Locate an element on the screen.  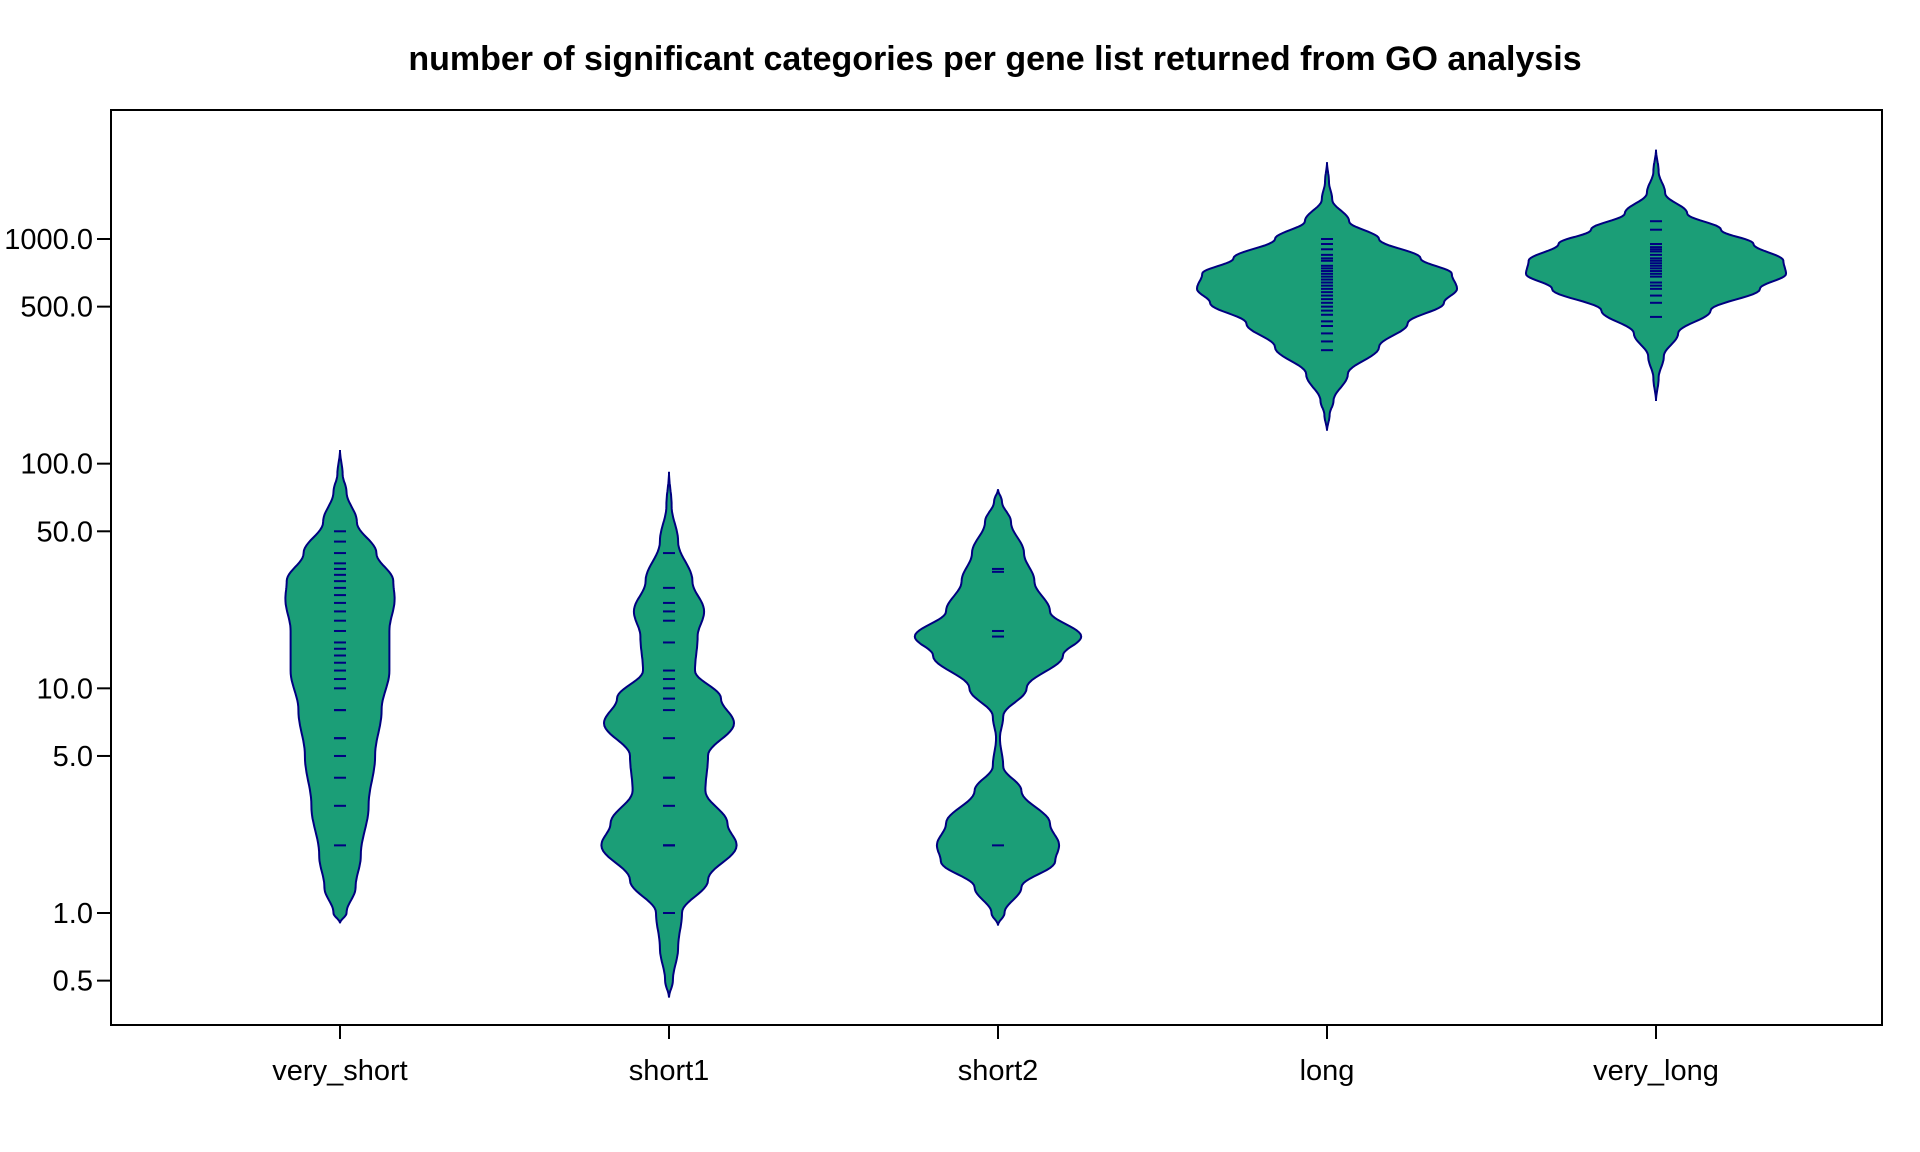
y-axis: 0.5 1.0 5.0 10.0 50.0 100.0 500.0 1000.0 is located at coordinates (57, 611).